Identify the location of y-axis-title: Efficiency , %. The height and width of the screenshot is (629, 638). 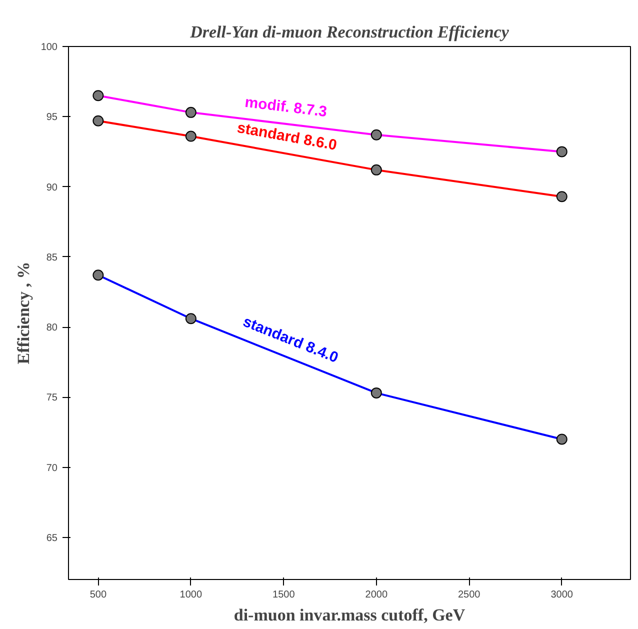
(23, 313).